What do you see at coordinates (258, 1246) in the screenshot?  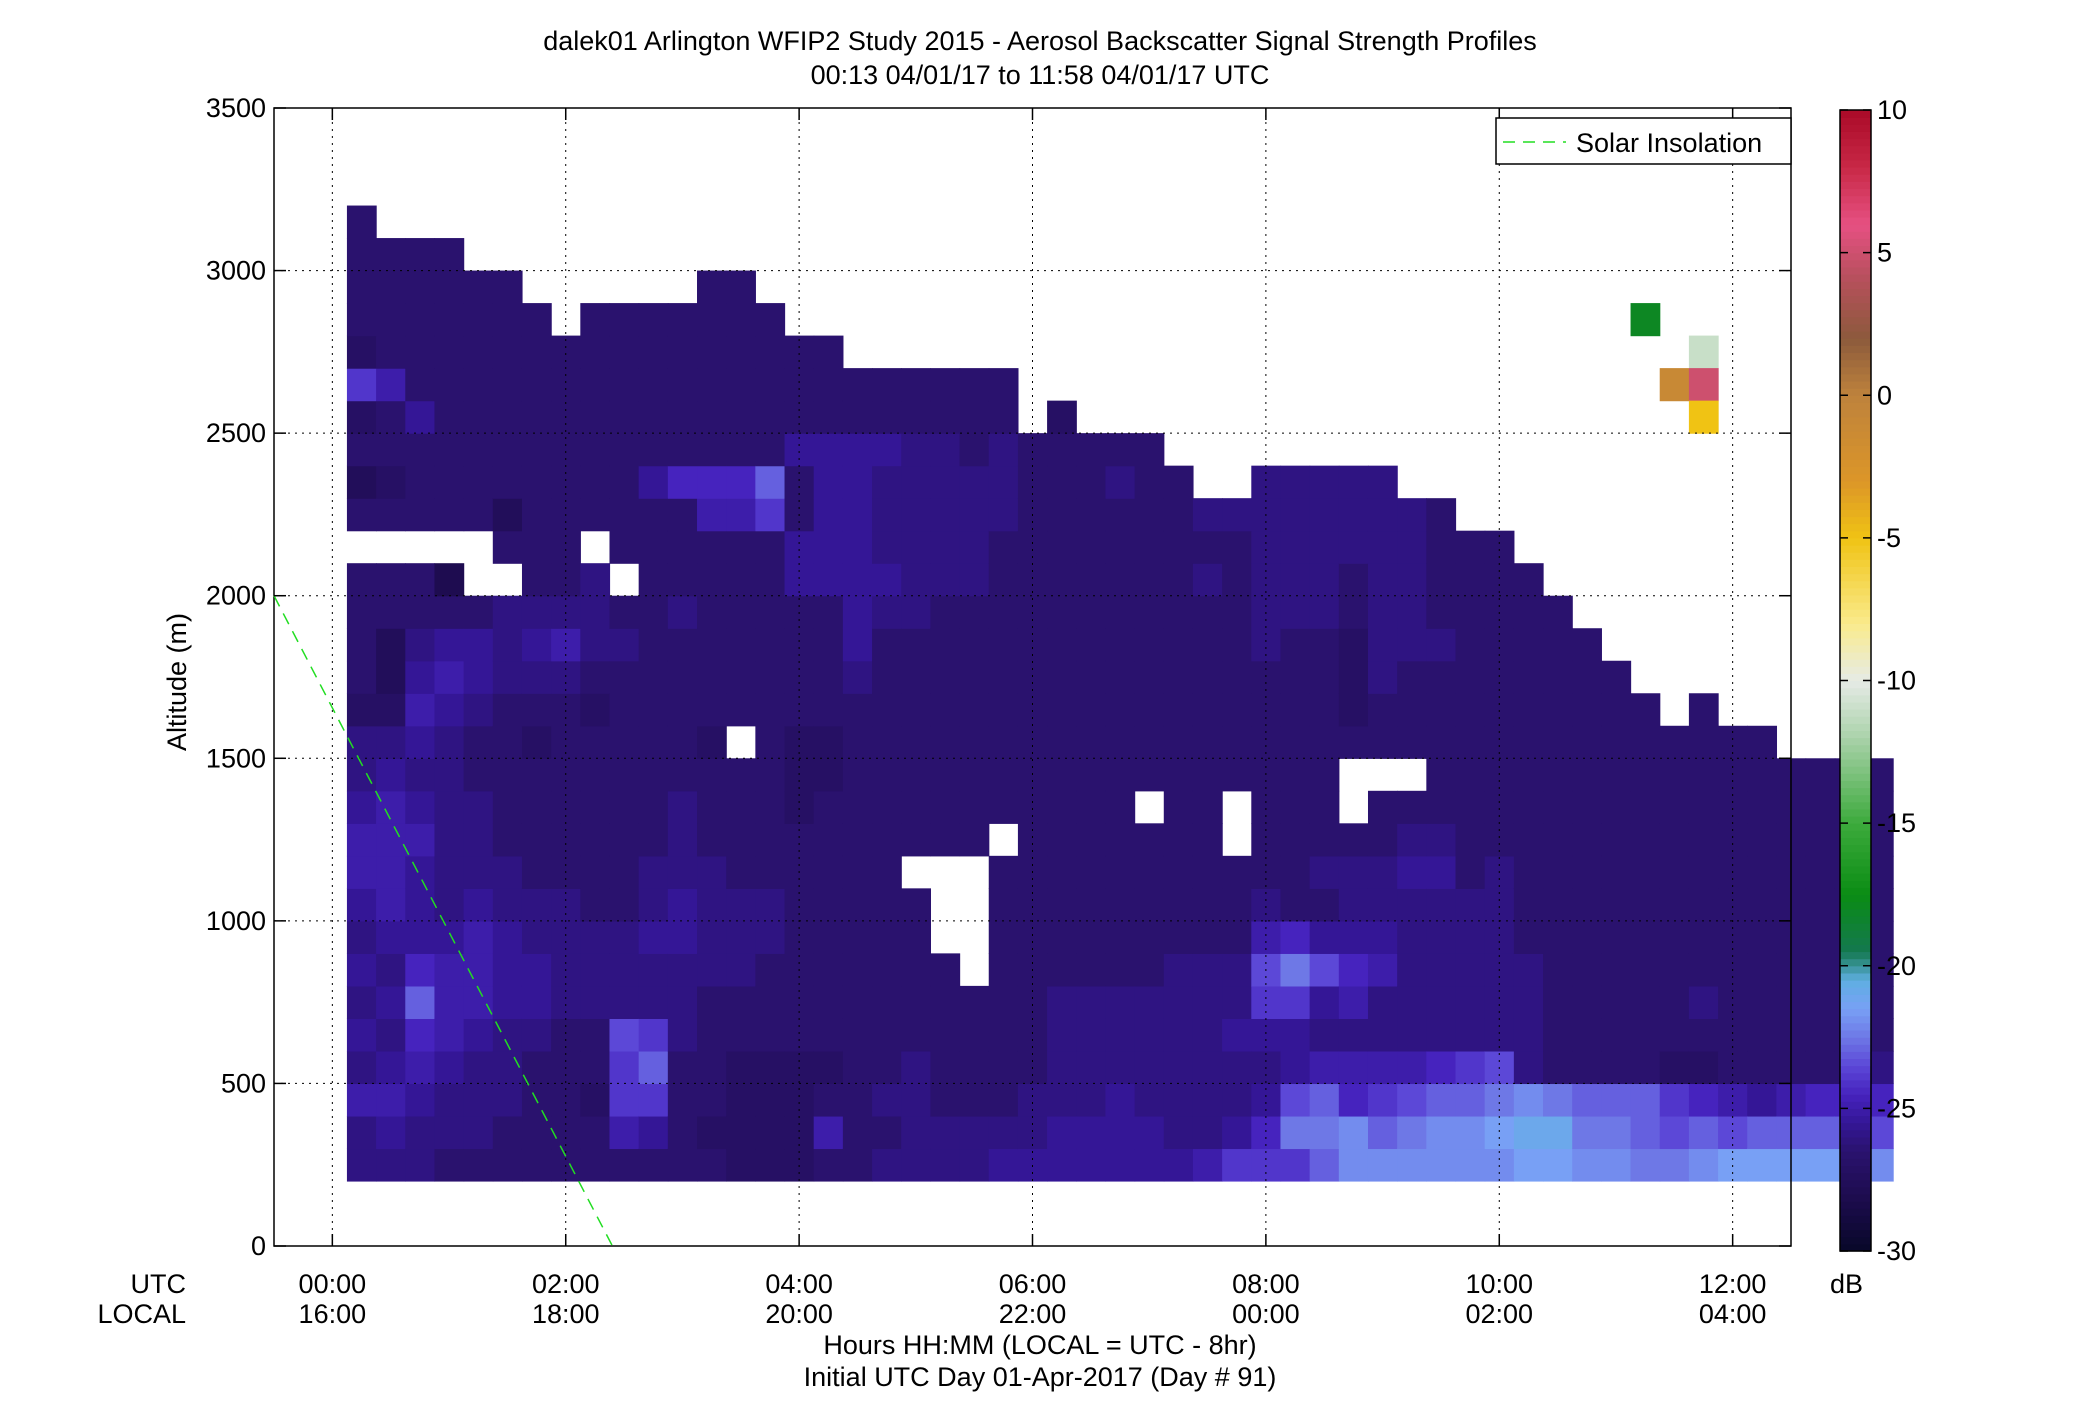 I see `y-tick-label: 0` at bounding box center [258, 1246].